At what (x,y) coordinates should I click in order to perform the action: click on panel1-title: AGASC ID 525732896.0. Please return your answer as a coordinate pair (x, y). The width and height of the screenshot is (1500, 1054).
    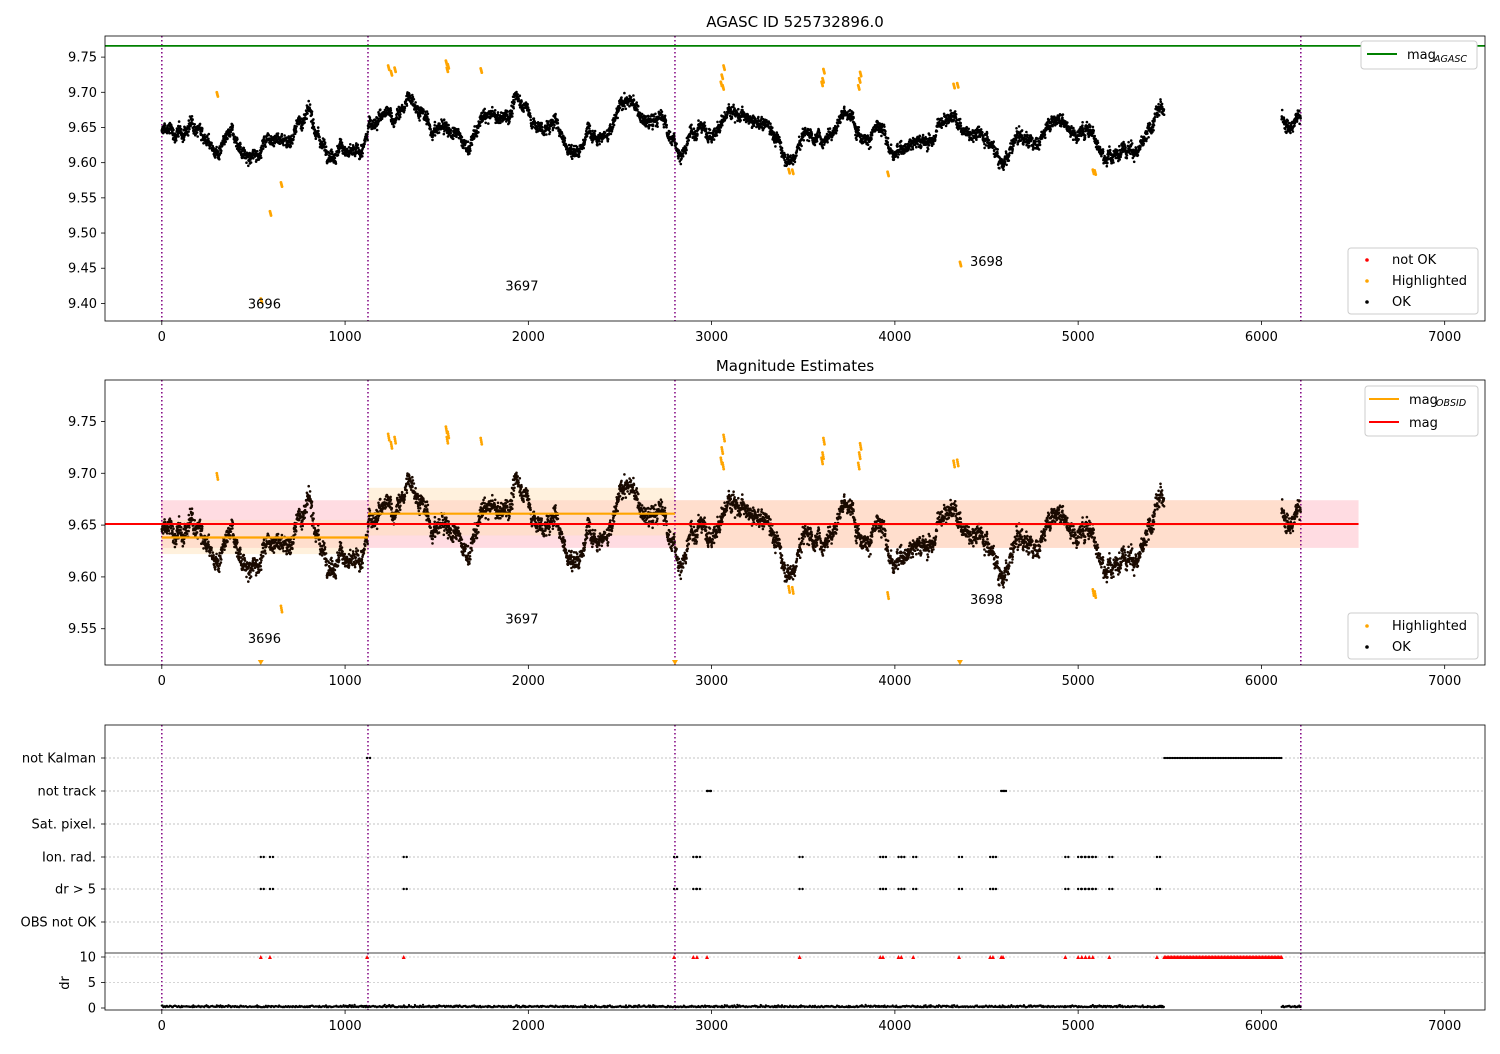
    Looking at the image, I should click on (795, 22).